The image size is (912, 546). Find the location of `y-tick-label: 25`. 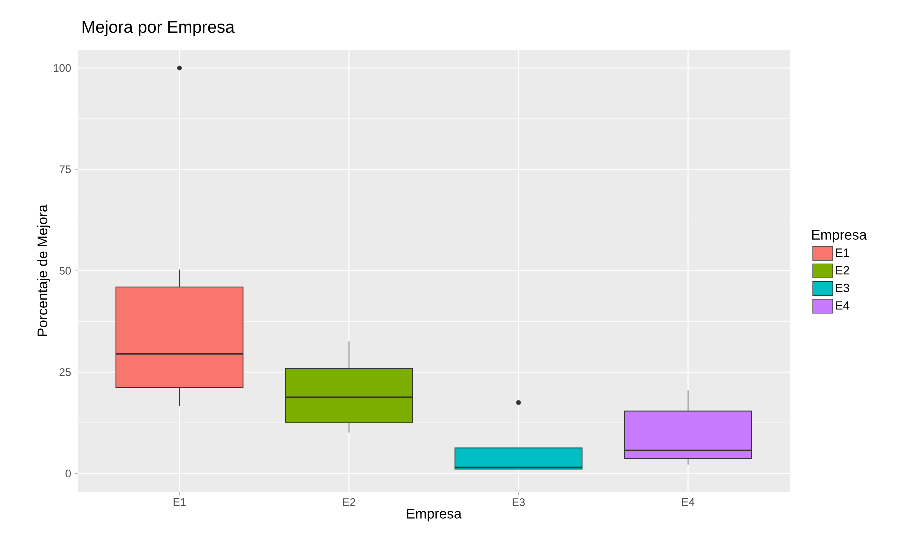

y-tick-label: 25 is located at coordinates (66, 372).